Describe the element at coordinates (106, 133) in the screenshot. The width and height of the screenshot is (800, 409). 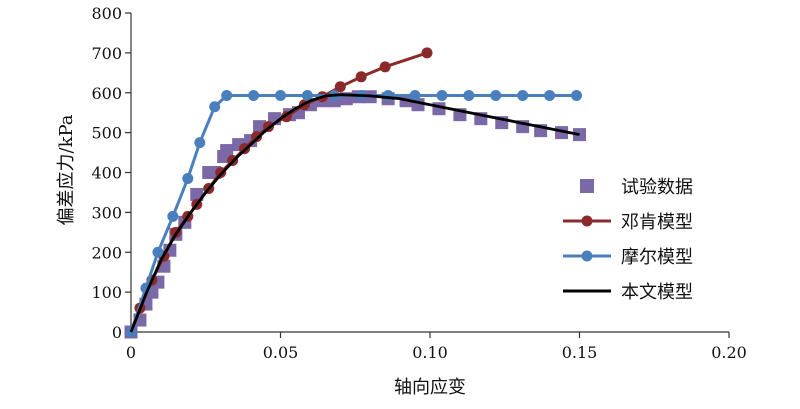
I see `y-tick-label: 500` at that location.